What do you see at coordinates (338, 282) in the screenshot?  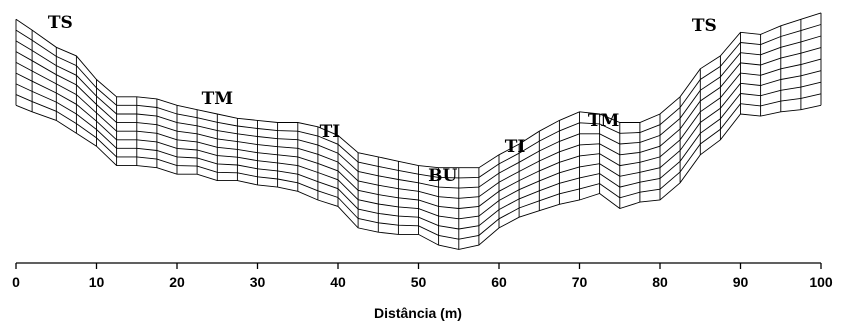 I see `x-tick-label: 40` at bounding box center [338, 282].